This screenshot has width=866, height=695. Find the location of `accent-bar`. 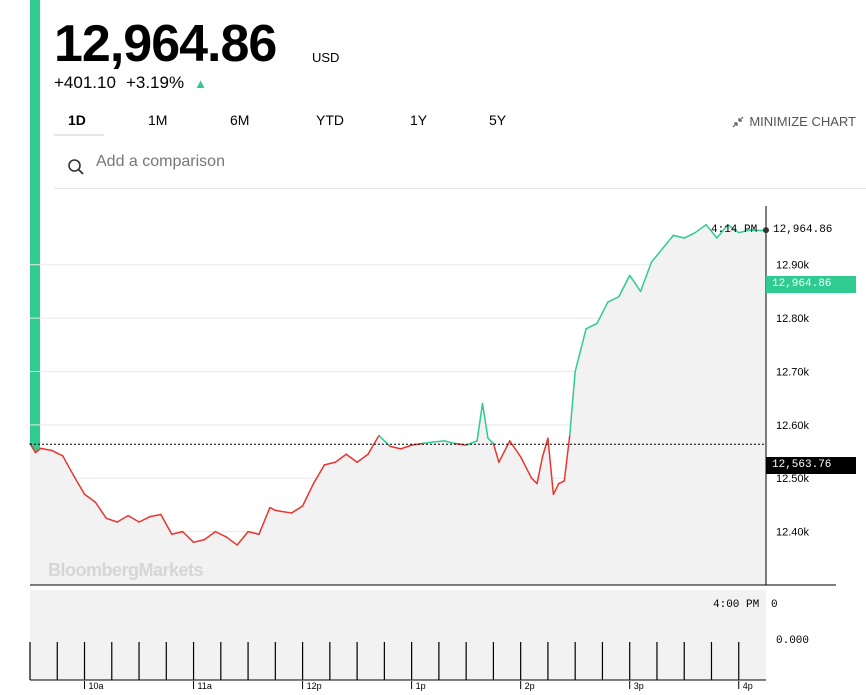

accent-bar is located at coordinates (35, 235).